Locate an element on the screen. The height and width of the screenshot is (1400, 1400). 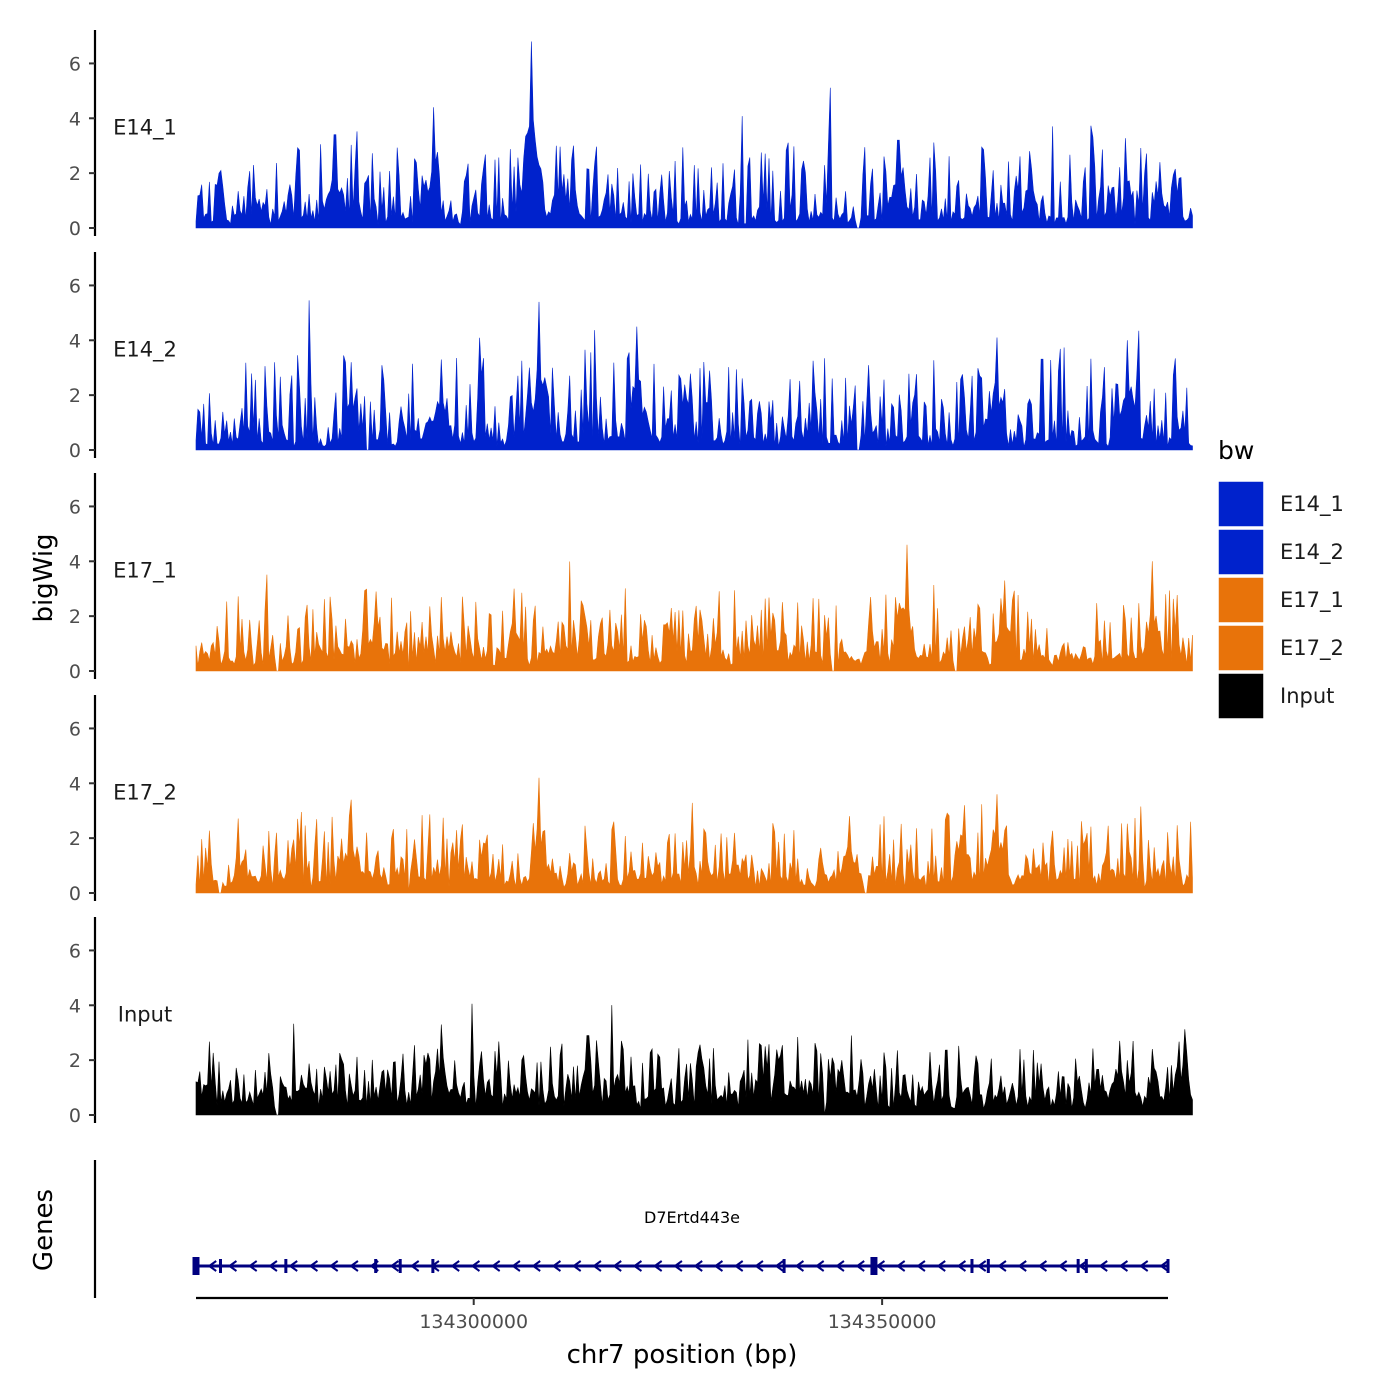
y-tick-label-input: 6 is located at coordinates (75, 951).